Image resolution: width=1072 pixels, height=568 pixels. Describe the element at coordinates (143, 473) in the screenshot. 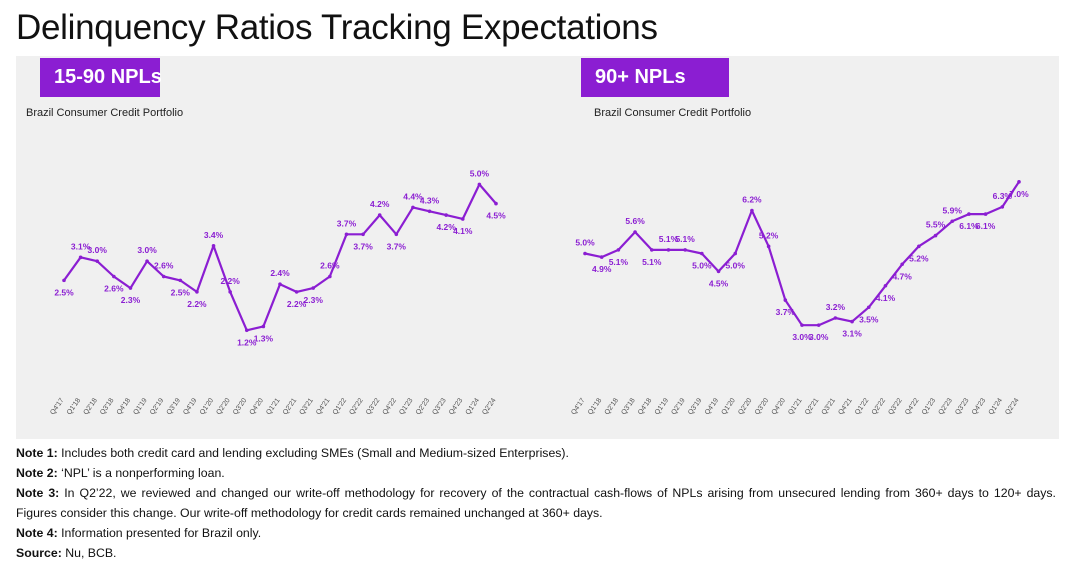

I see `note-text: ‘NPL’ is a nonperforming loan.` at that location.